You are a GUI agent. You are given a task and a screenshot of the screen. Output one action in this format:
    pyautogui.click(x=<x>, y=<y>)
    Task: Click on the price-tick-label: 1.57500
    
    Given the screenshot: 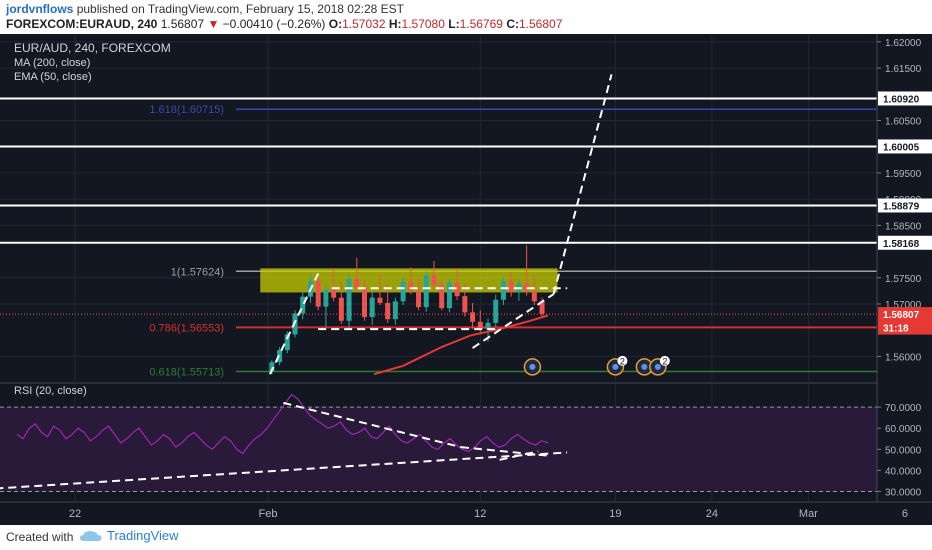 What is the action you would take?
    pyautogui.click(x=903, y=279)
    